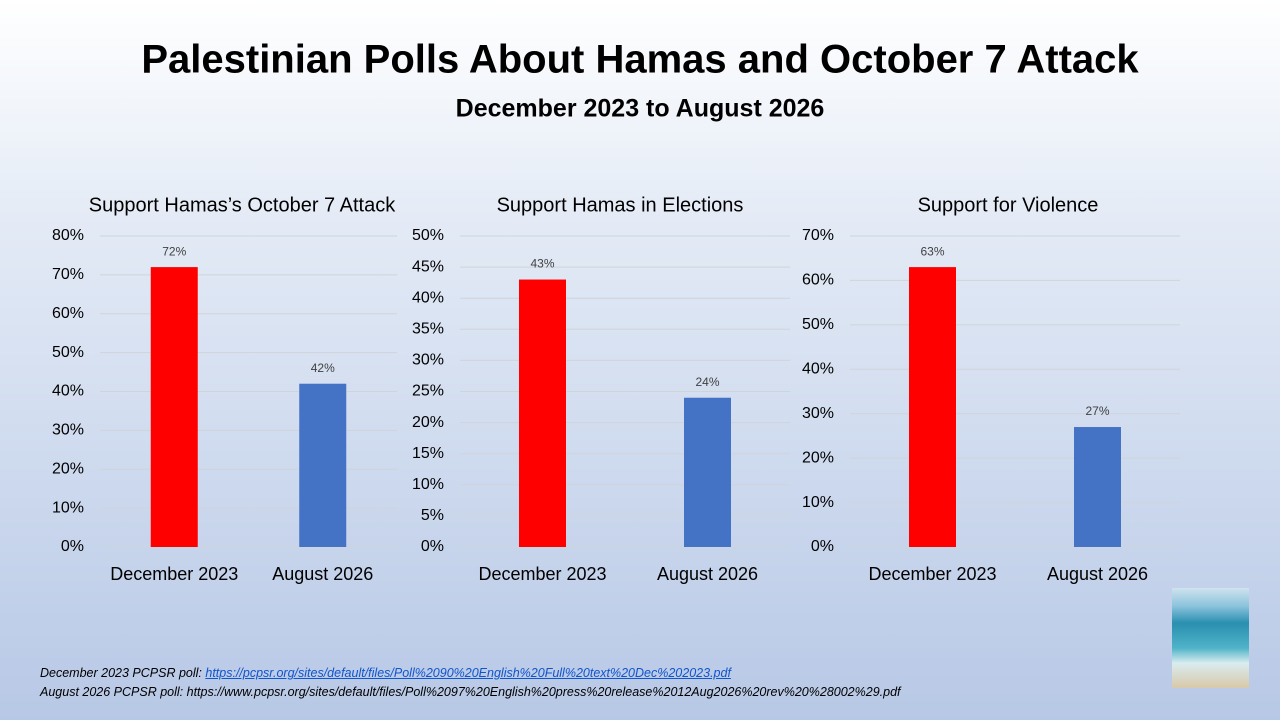 The height and width of the screenshot is (720, 1280). What do you see at coordinates (1097, 411) in the screenshot?
I see `value-label: 27%` at bounding box center [1097, 411].